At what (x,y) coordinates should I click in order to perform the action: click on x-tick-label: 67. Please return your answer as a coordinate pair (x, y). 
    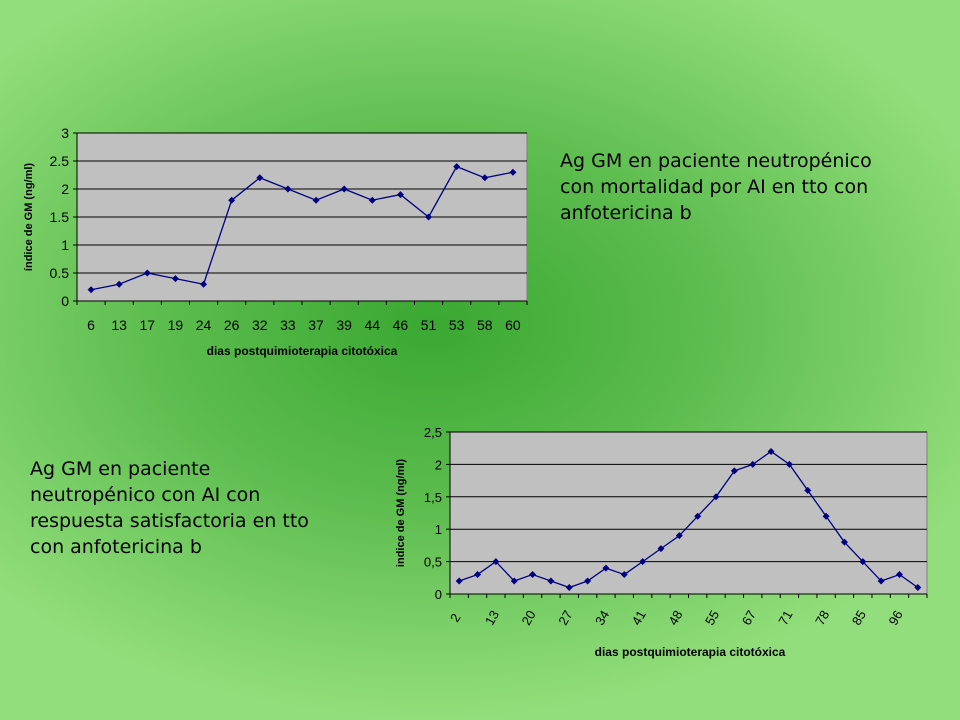
    Looking at the image, I should click on (749, 618).